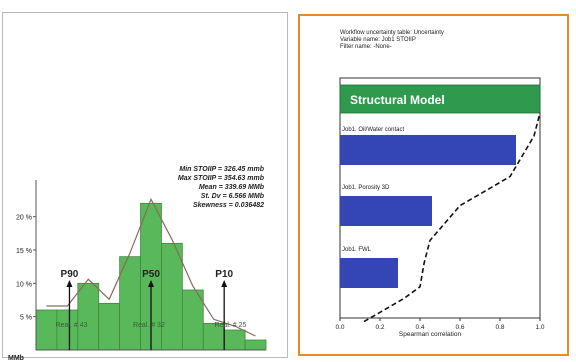 The image size is (576, 362). Describe the element at coordinates (430, 334) in the screenshot. I see `tornado-x-axis-label: Spearman correlation` at that location.